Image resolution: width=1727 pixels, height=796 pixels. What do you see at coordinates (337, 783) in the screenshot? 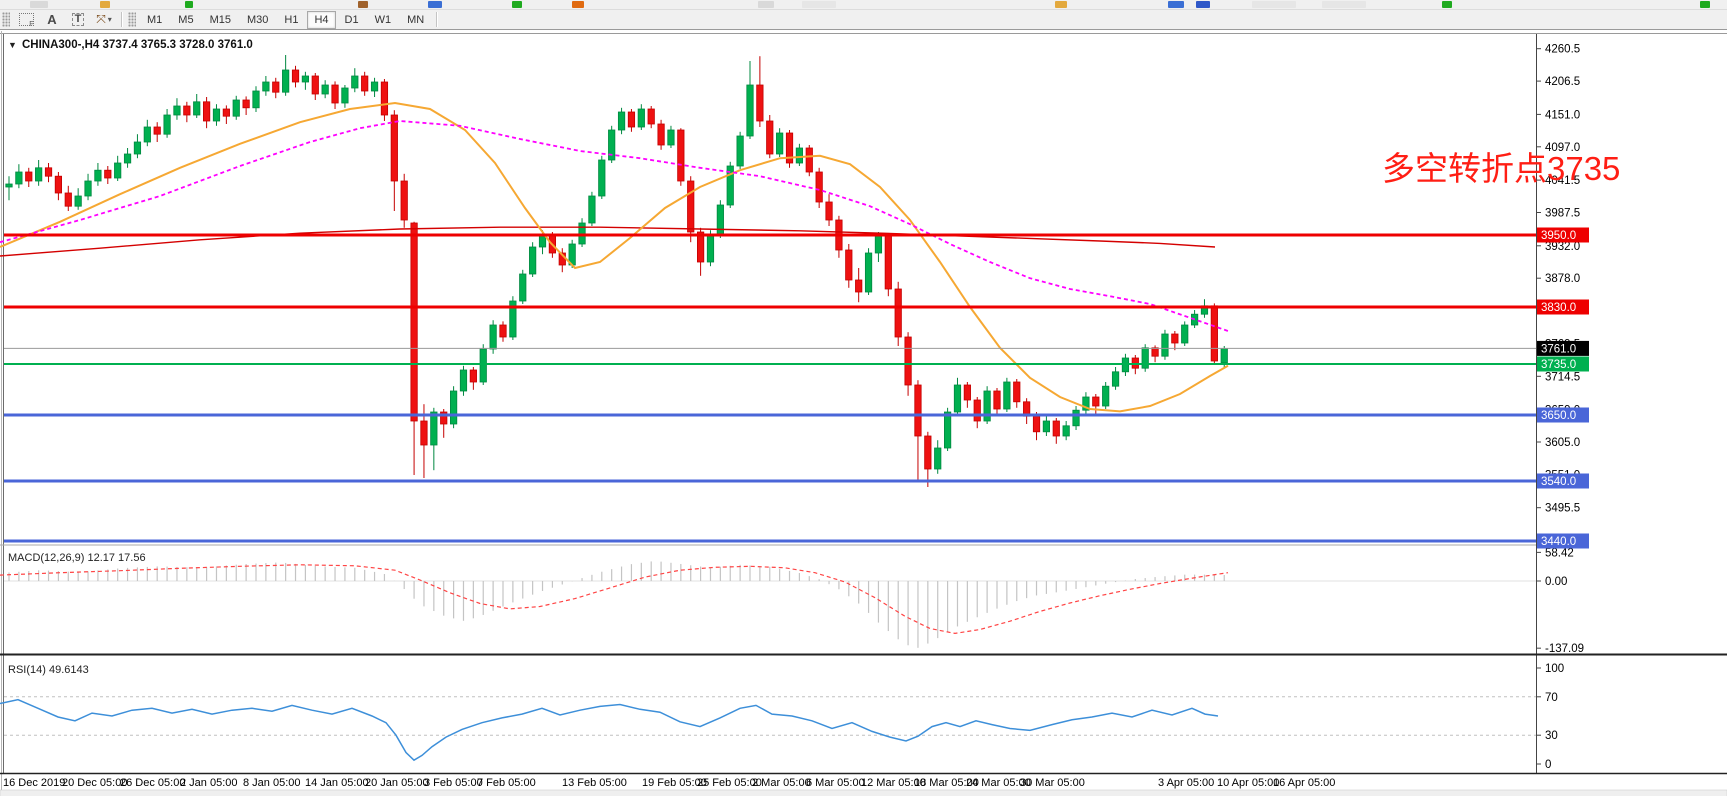
I see `time-axis-label: 14 Jan 05:00` at bounding box center [337, 783].